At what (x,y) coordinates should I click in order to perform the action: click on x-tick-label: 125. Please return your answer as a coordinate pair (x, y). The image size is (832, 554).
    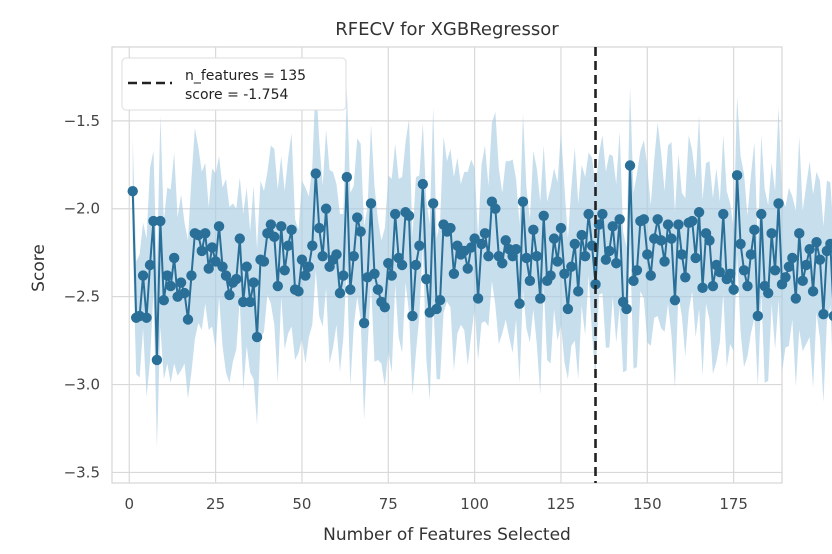
    Looking at the image, I should click on (561, 504).